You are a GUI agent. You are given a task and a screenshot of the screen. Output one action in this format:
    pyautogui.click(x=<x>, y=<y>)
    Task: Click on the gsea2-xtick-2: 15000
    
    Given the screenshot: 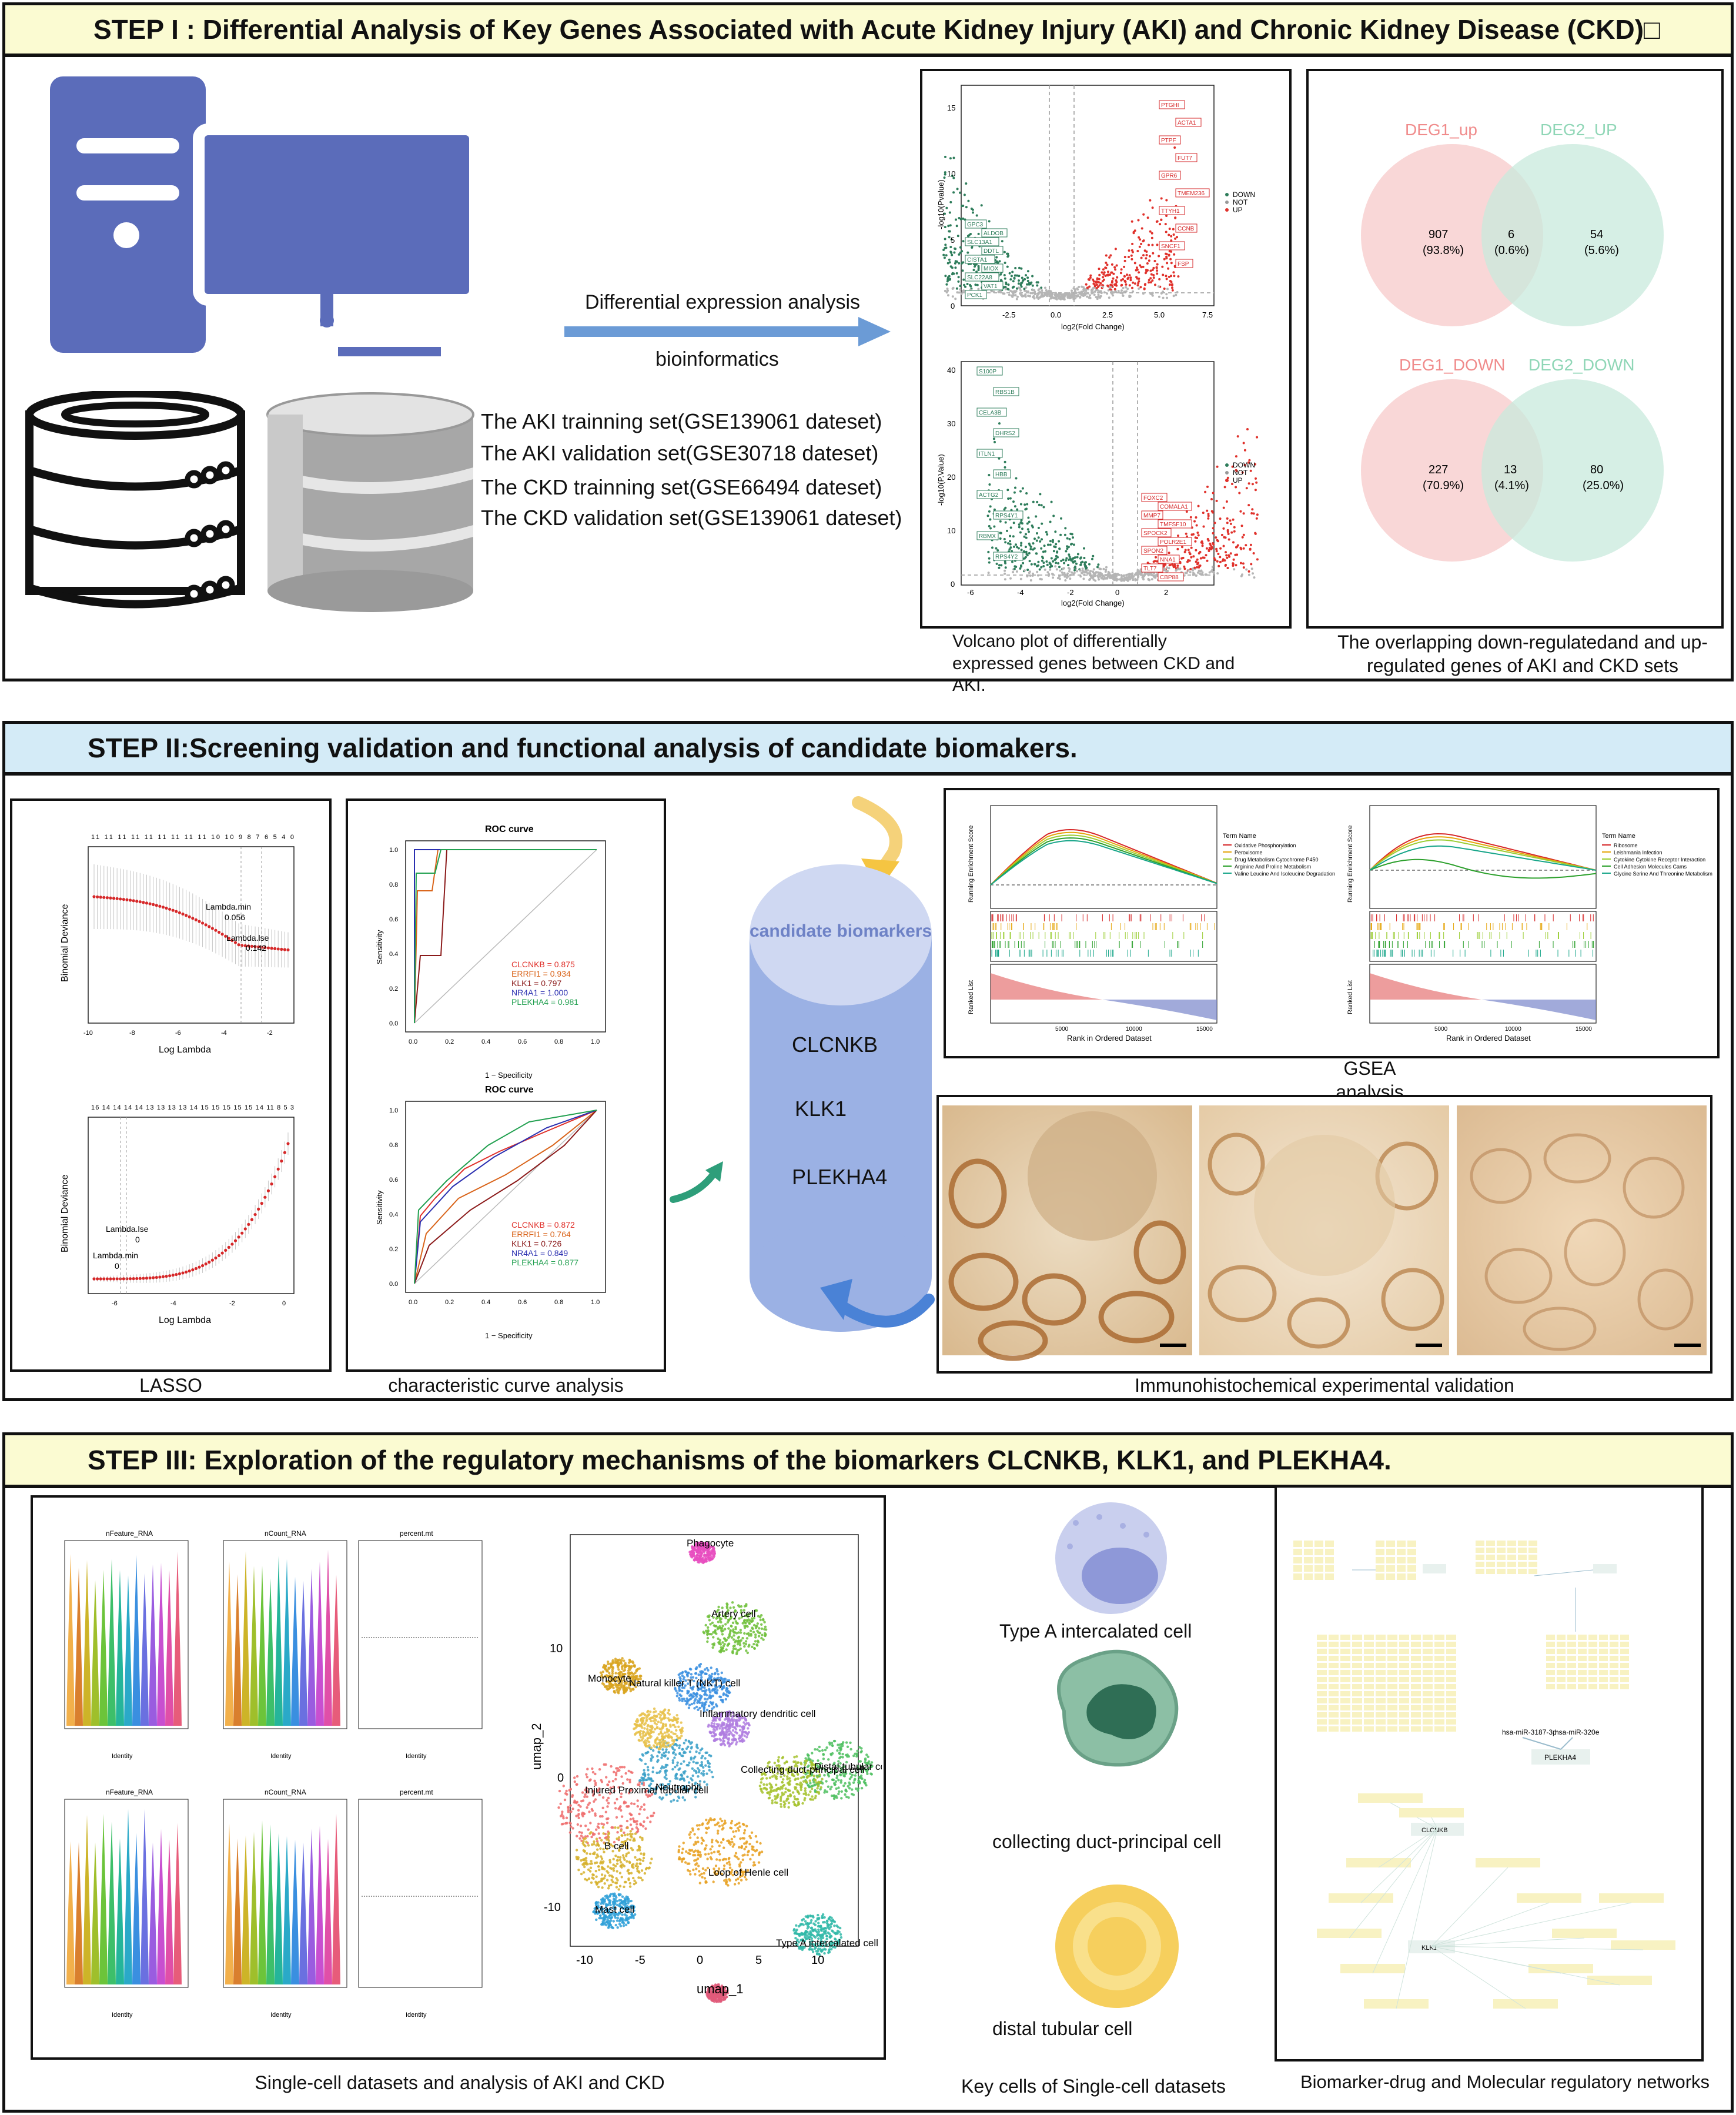 What is the action you would take?
    pyautogui.click(x=1584, y=1029)
    